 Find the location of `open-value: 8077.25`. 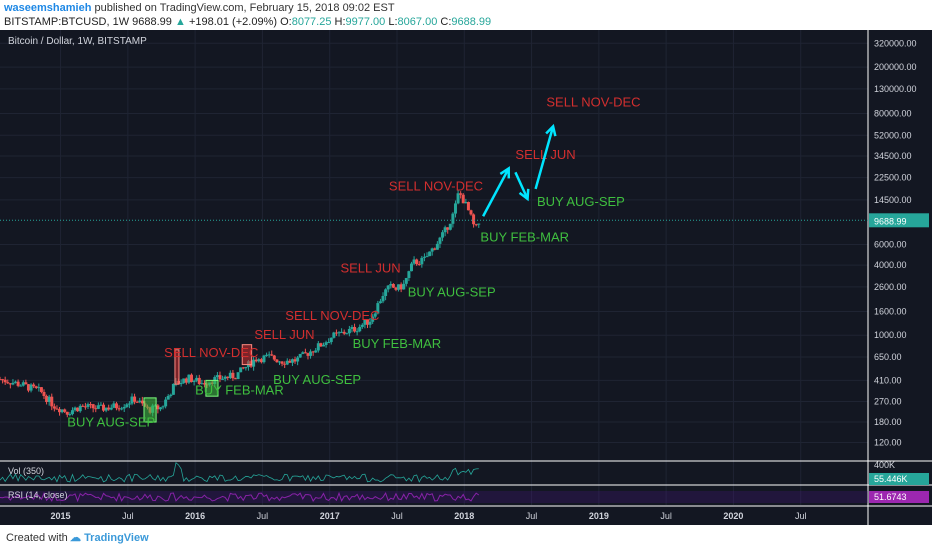

open-value: 8077.25 is located at coordinates (311, 22).